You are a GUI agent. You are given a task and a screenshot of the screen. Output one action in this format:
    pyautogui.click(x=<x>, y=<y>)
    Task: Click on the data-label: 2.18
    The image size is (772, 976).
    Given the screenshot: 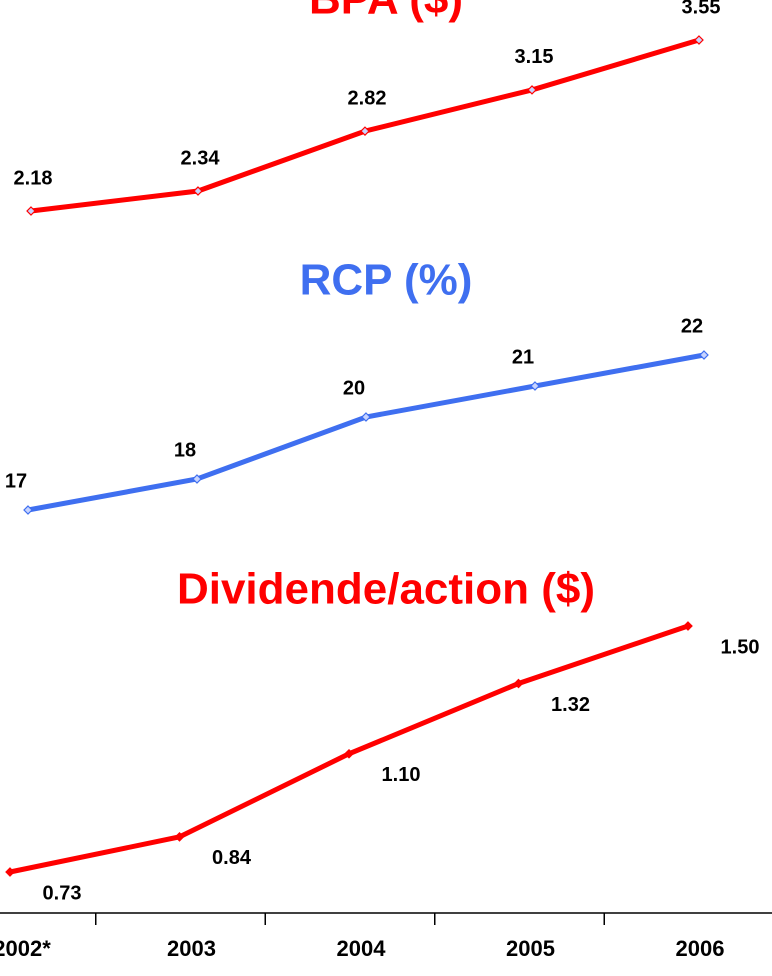 What is the action you would take?
    pyautogui.click(x=33, y=178)
    